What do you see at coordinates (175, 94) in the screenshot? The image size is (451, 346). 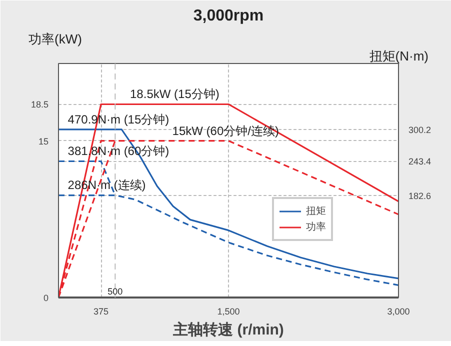 I see `annotation: 18.5kW (15分钟)` at bounding box center [175, 94].